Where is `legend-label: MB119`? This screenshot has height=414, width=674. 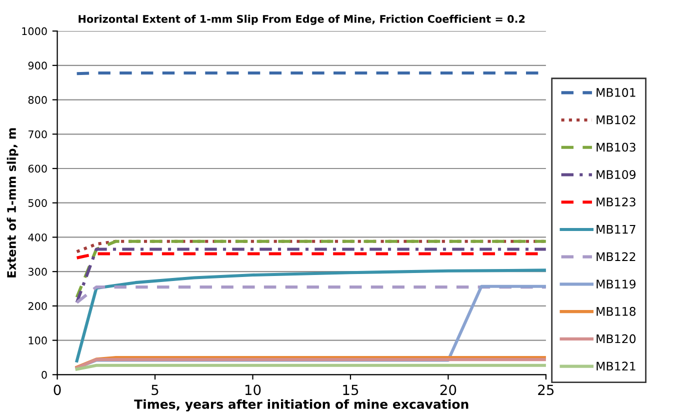
legend-label: MB119 is located at coordinates (616, 284).